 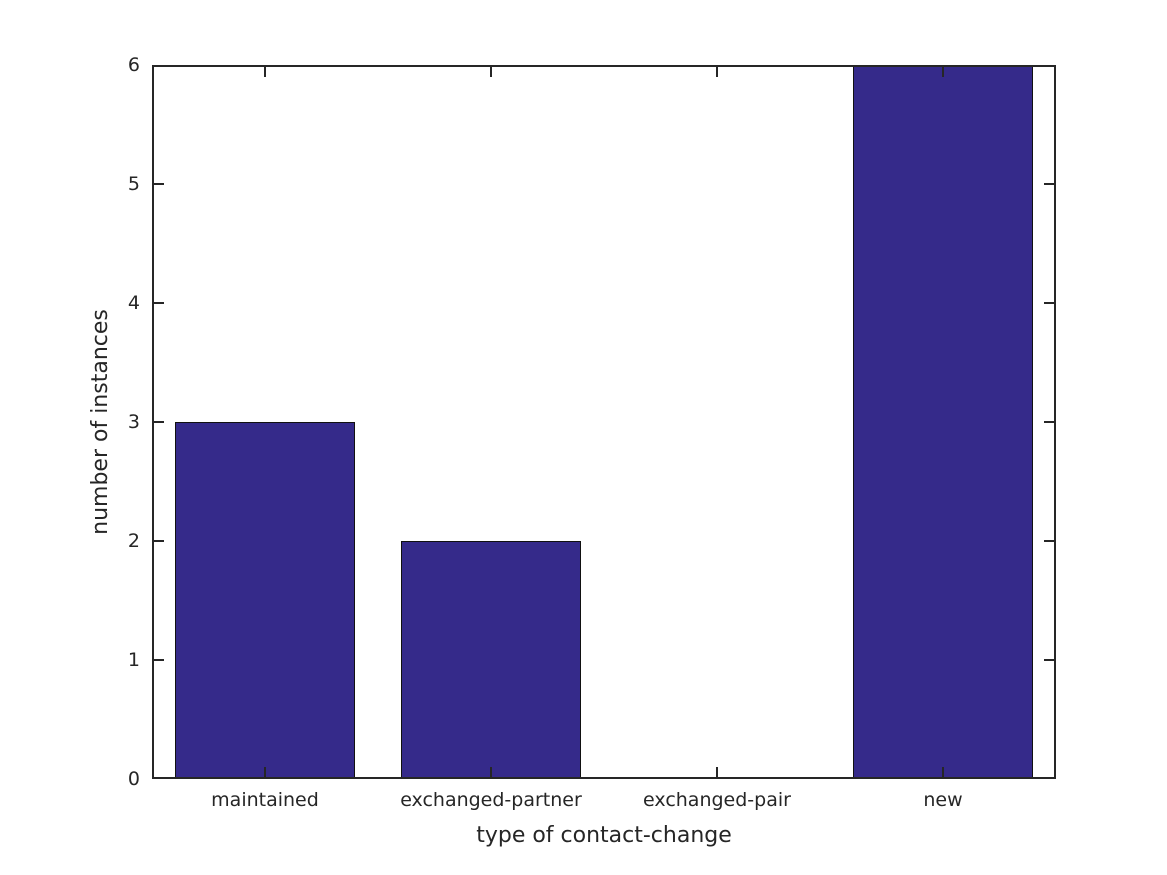 I want to click on x-tick-label-exchanged-partner: exchanged-partner, so click(x=491, y=800).